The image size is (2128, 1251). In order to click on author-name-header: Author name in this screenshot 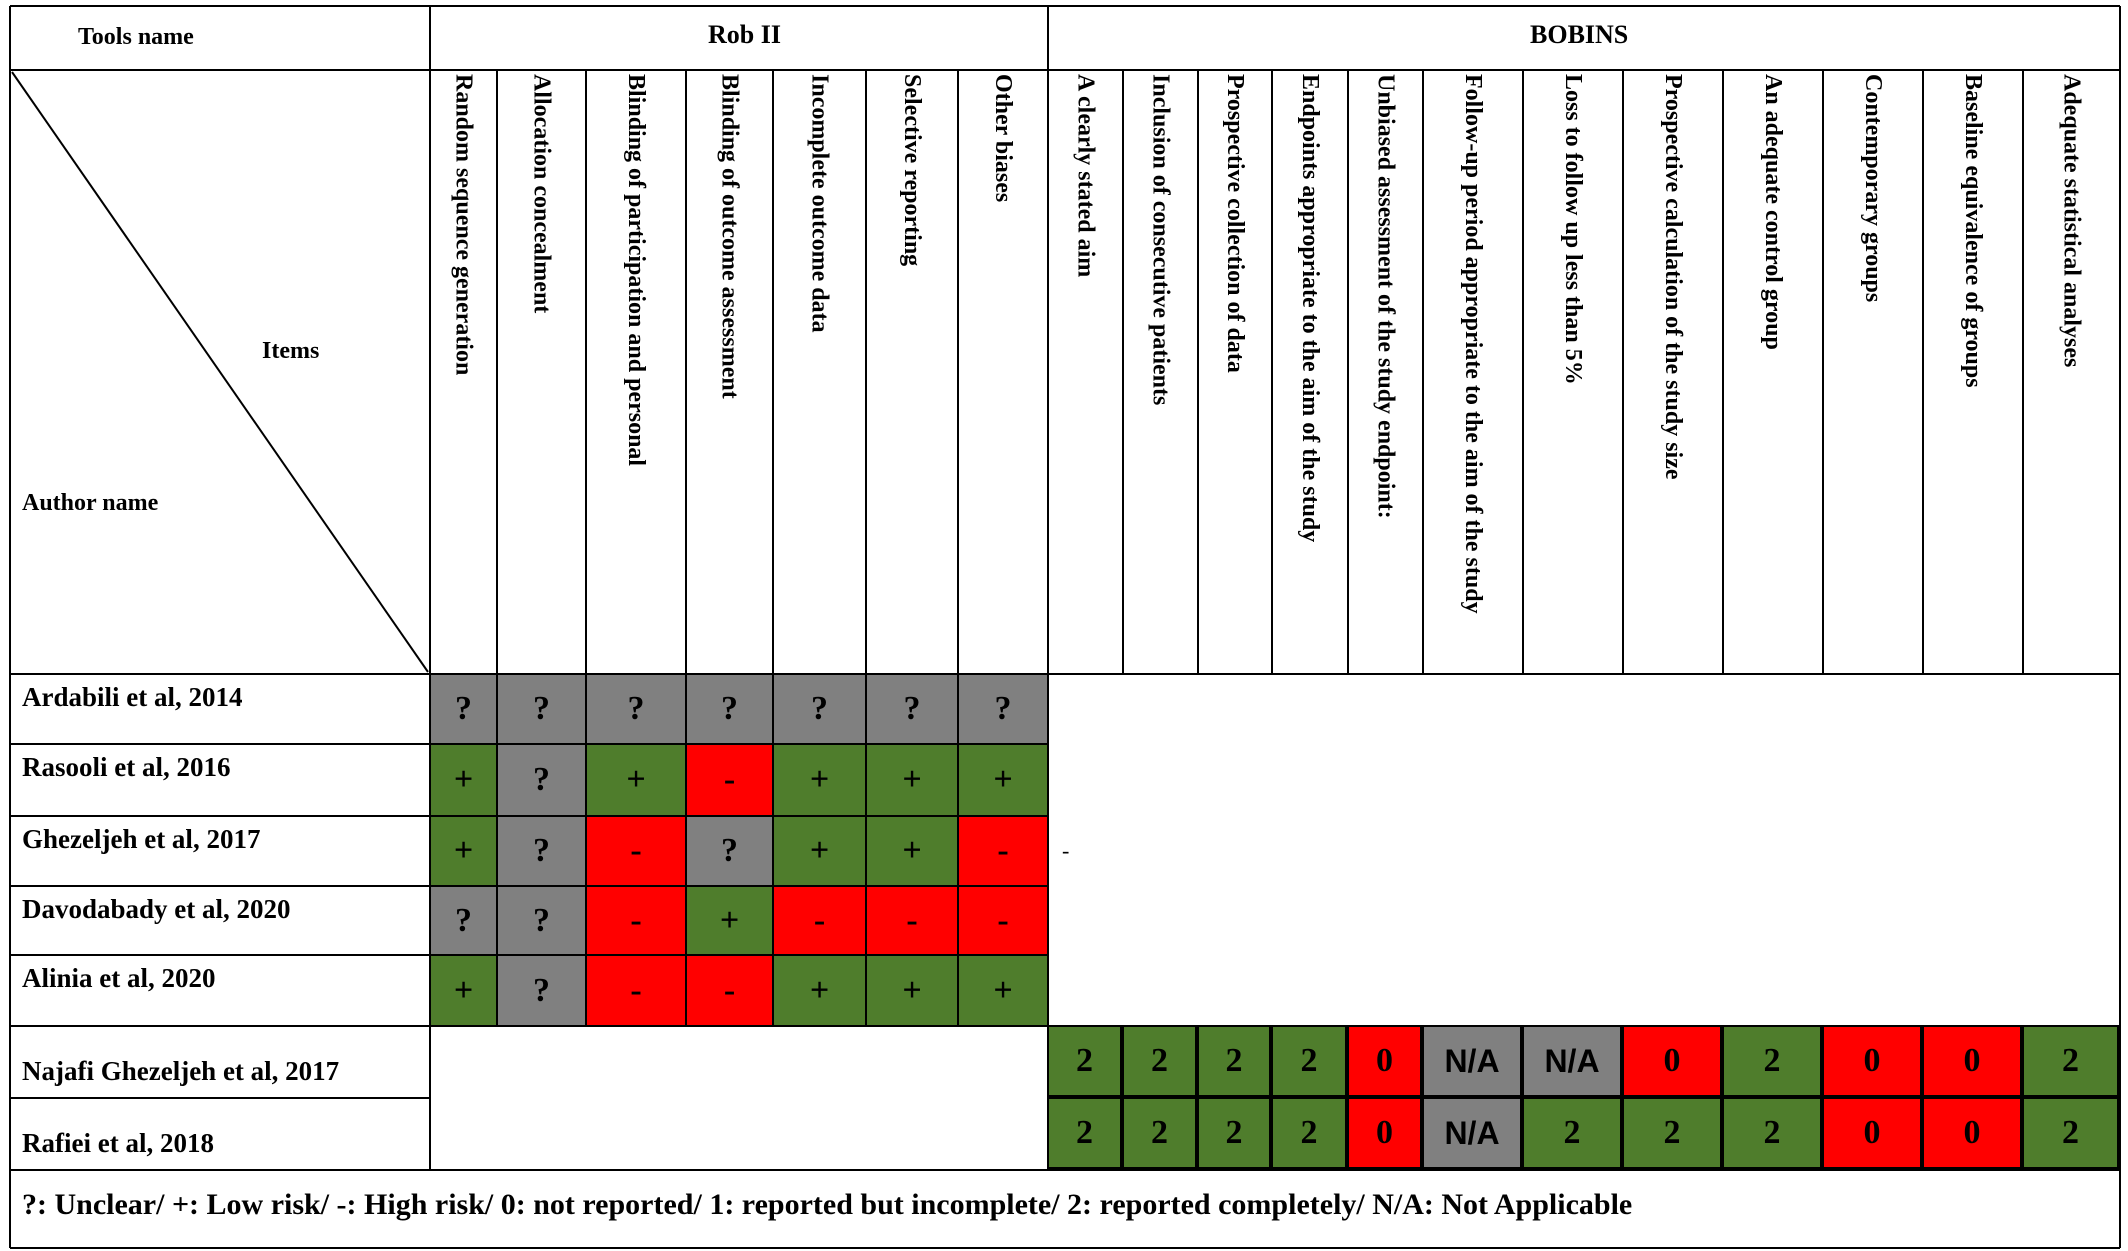, I will do `click(90, 503)`.